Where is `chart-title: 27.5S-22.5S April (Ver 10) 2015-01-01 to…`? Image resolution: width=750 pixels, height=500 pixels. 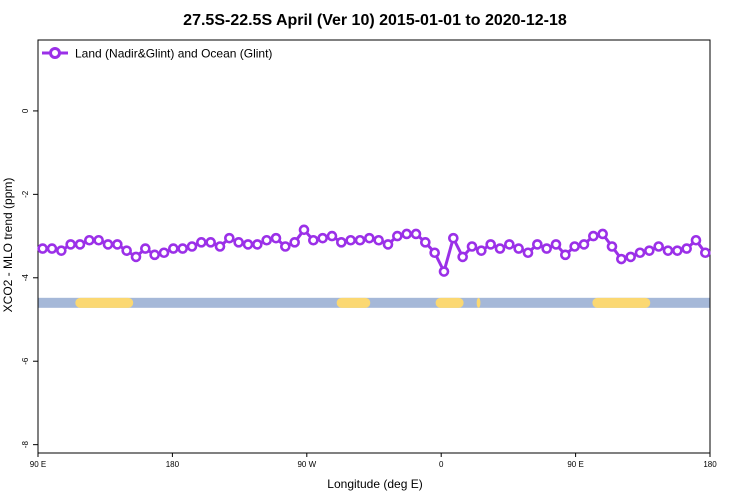
chart-title: 27.5S-22.5S April (Ver 10) 2015-01-01 to… is located at coordinates (375, 20).